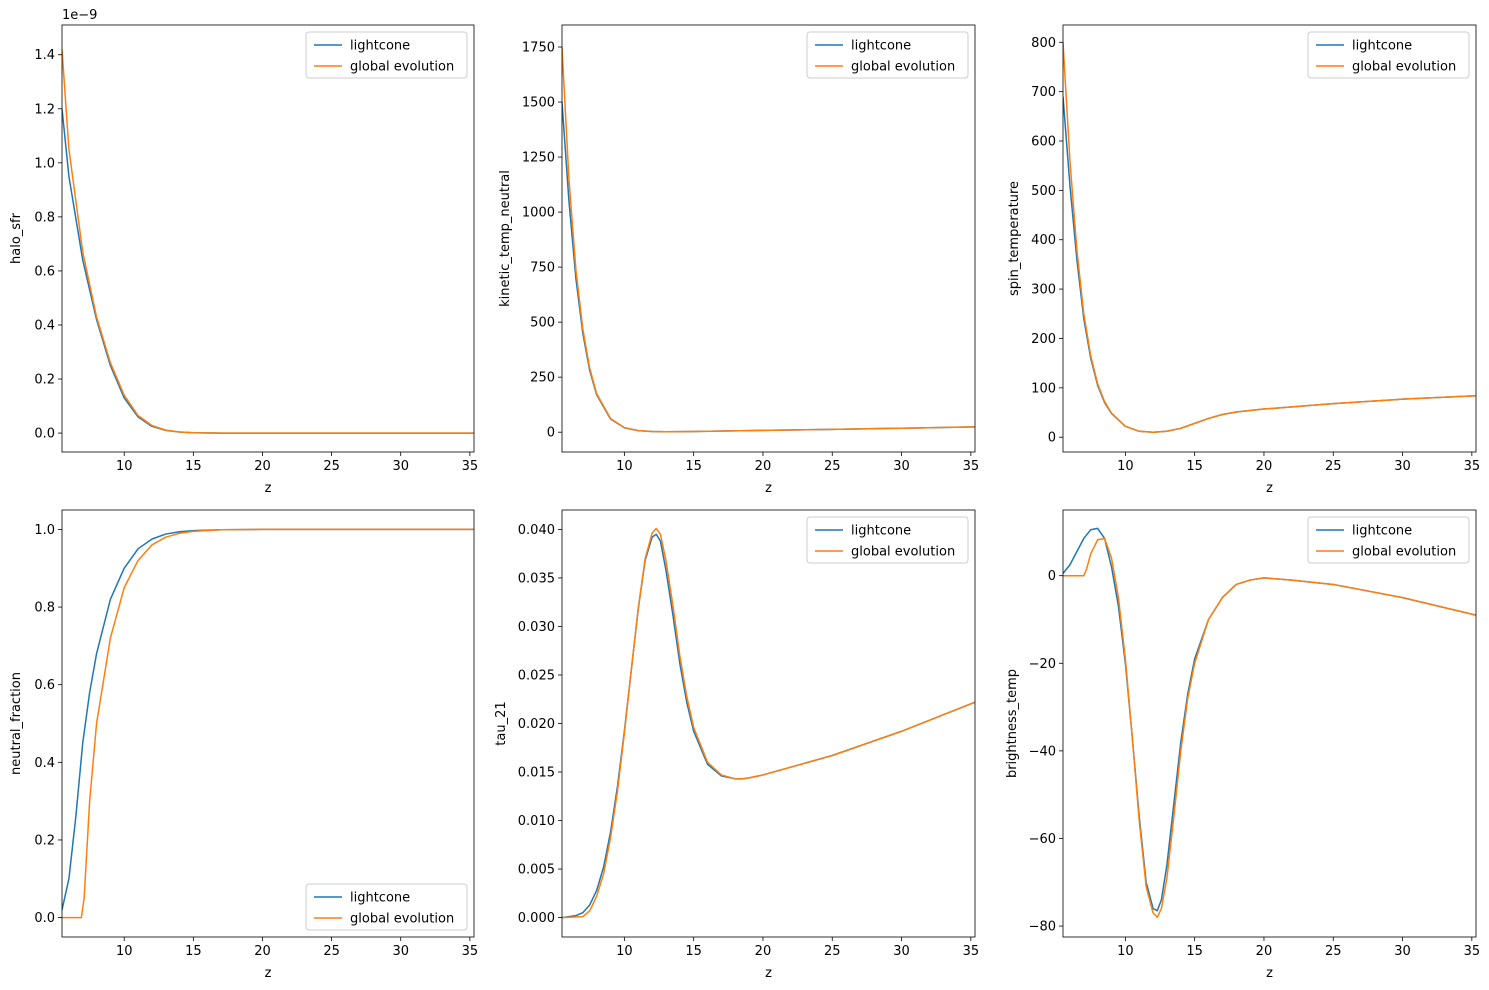 This screenshot has height=990, width=1489. What do you see at coordinates (1042, 751) in the screenshot?
I see `y-tick-label: −40` at bounding box center [1042, 751].